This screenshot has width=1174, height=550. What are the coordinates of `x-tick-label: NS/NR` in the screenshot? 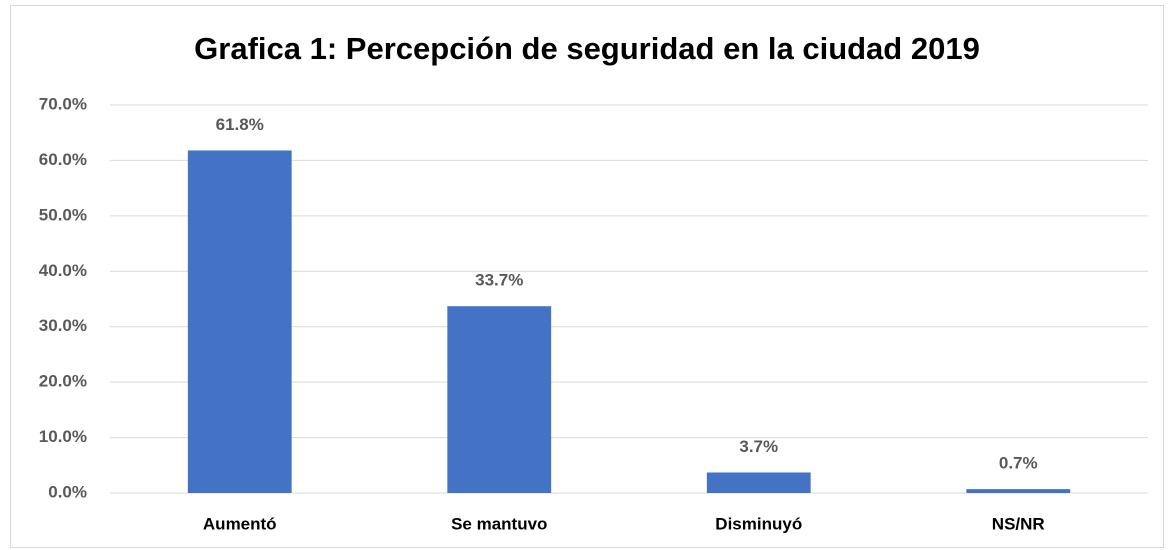 It's located at (1018, 523).